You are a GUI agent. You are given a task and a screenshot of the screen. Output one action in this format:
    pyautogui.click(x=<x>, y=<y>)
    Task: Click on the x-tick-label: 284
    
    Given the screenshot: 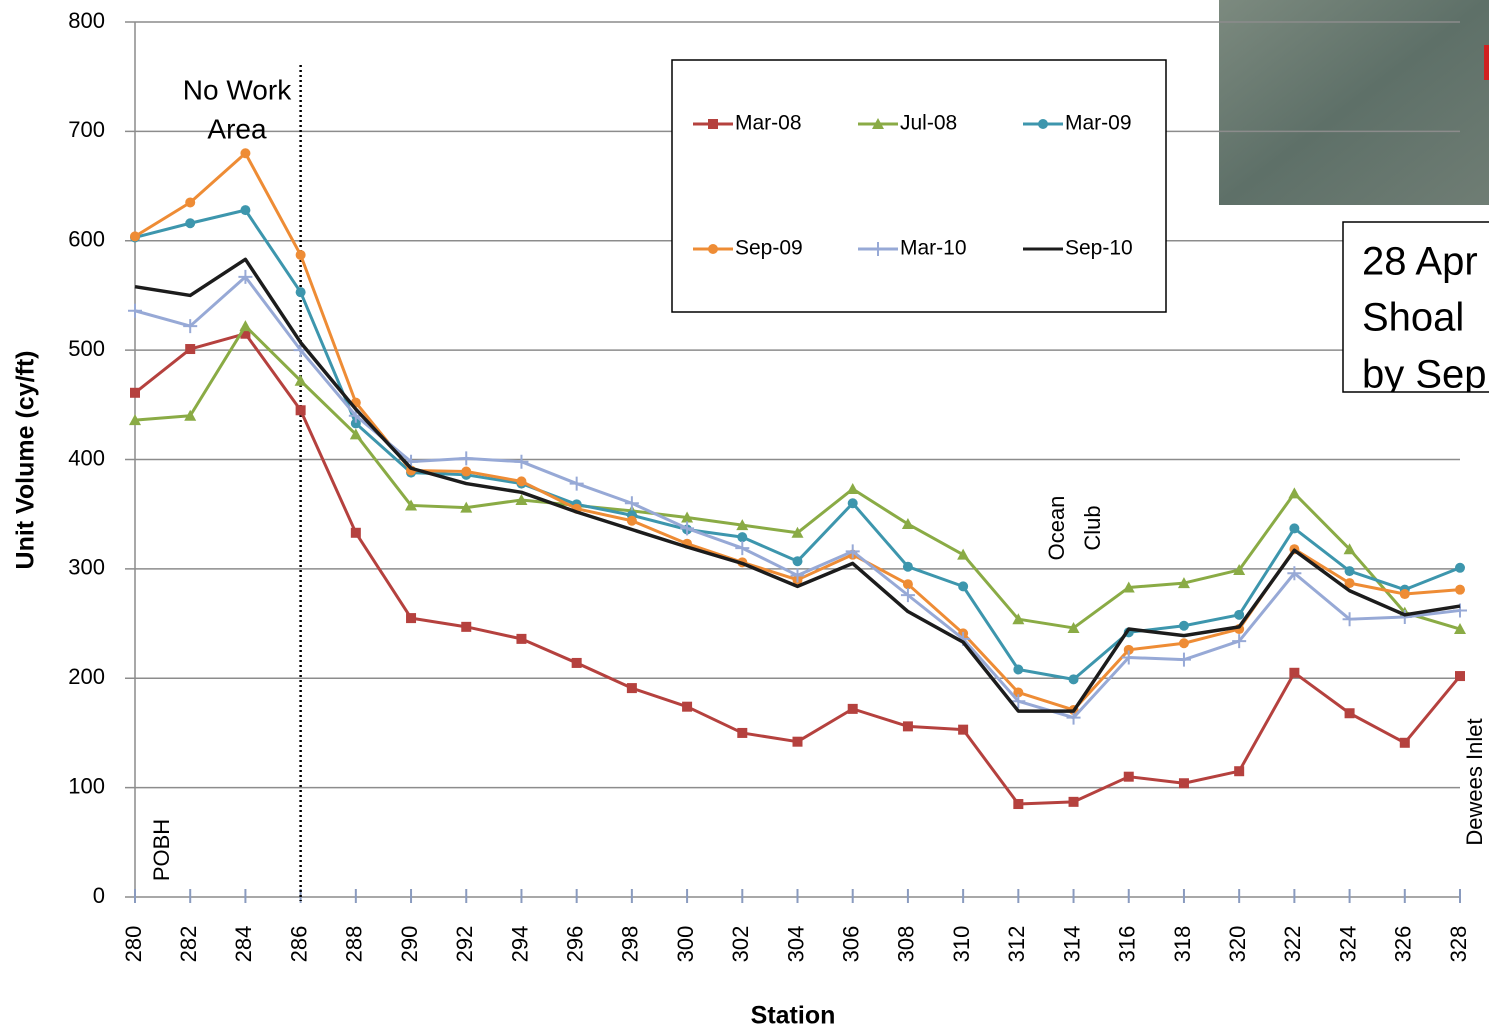 What is the action you would take?
    pyautogui.click(x=243, y=944)
    